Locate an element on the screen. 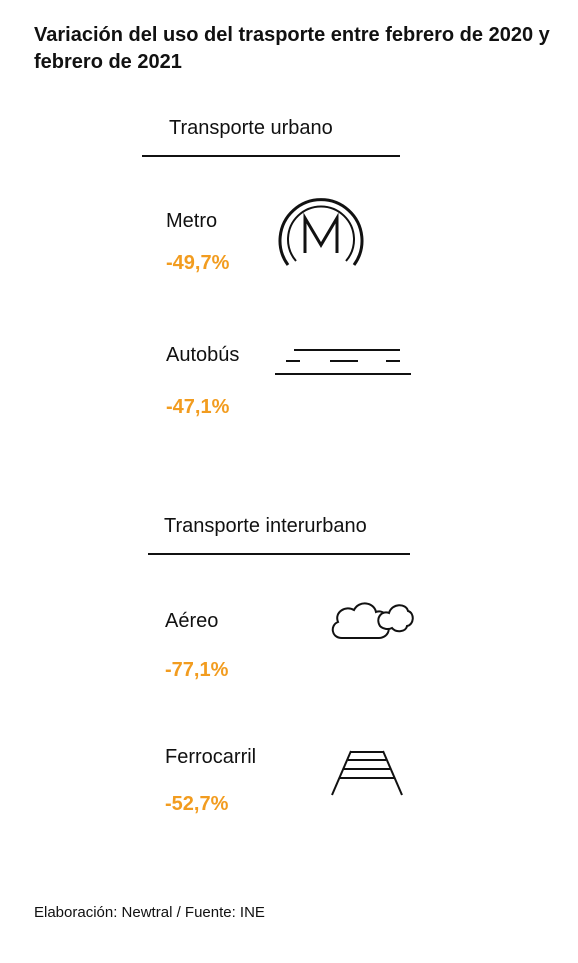 Image resolution: width=578 pixels, height=963 pixels. item-value-ferrocarril: -52,7% is located at coordinates (197, 804).